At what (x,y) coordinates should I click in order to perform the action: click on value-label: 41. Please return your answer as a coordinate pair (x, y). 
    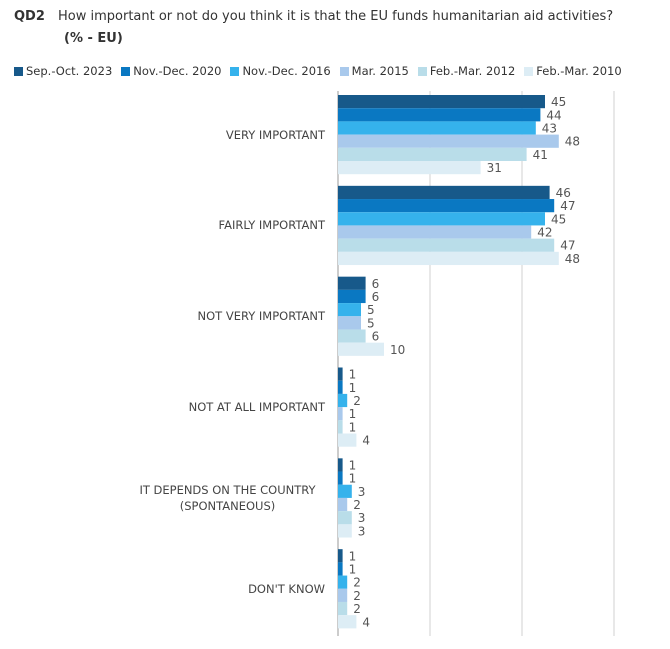
    Looking at the image, I should click on (540, 155).